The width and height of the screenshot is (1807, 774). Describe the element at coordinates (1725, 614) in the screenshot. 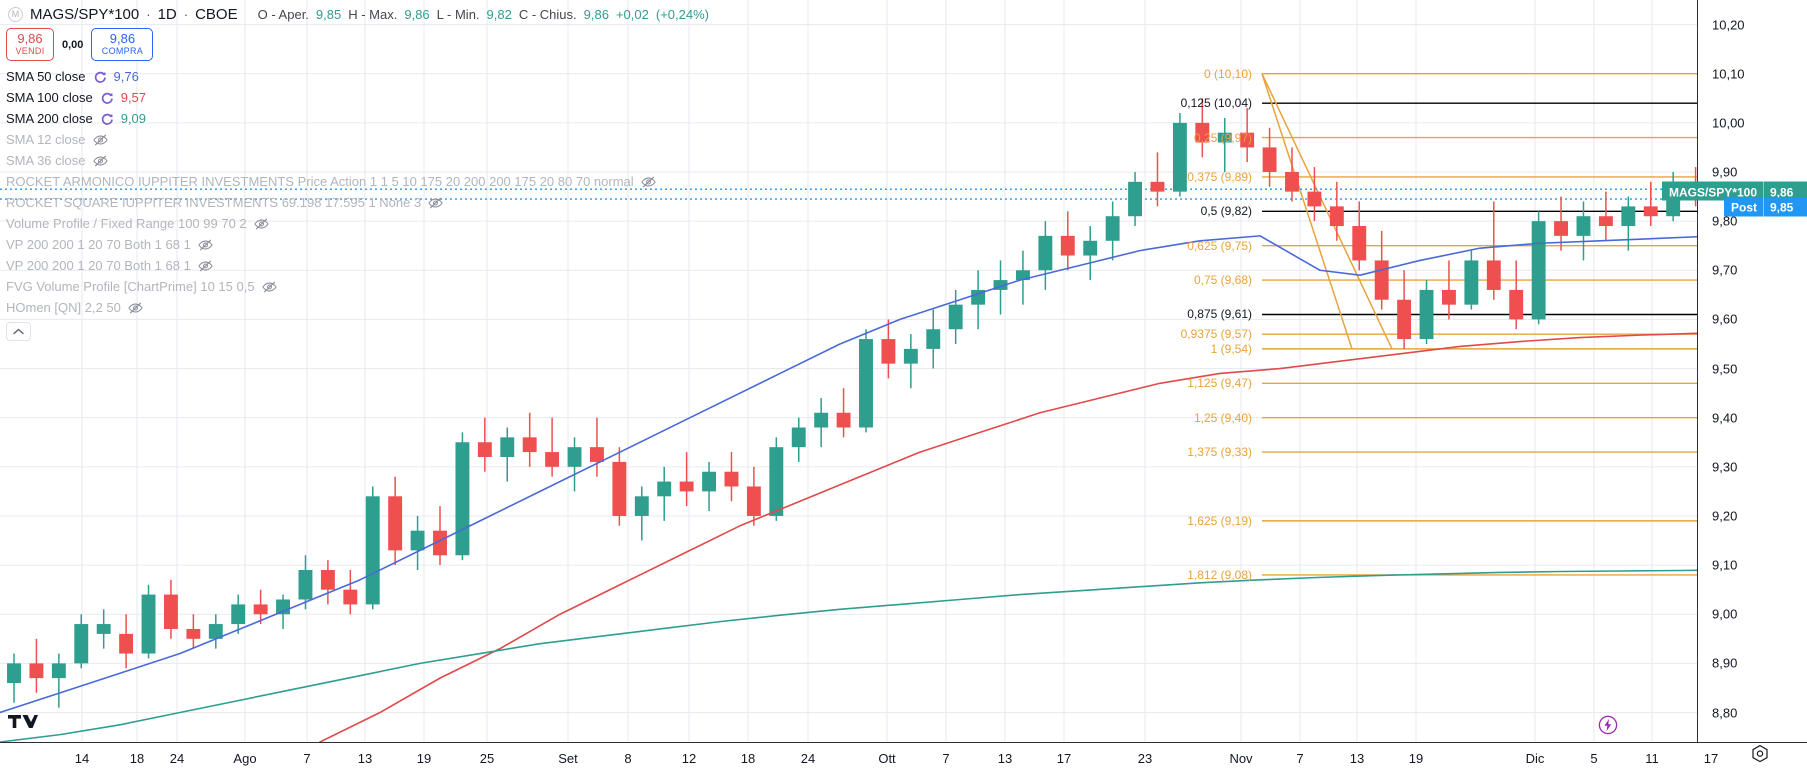

I see `price-axis-tick: 9,00` at that location.